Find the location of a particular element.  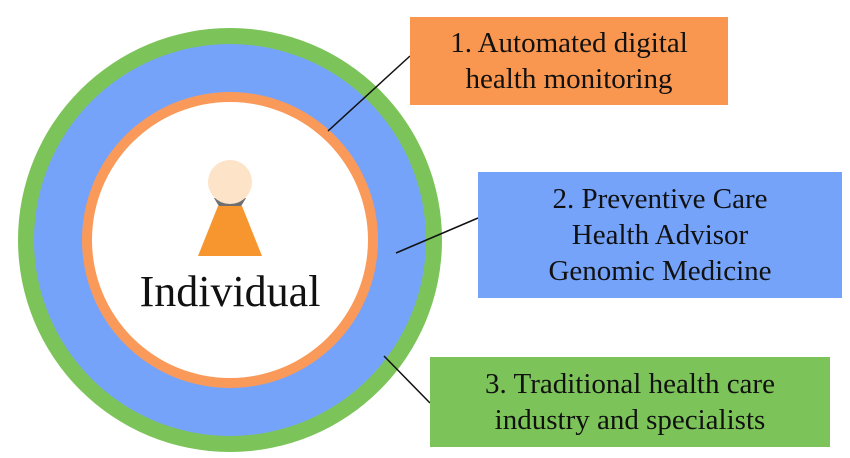

individual-label: Individual is located at coordinates (230, 291).